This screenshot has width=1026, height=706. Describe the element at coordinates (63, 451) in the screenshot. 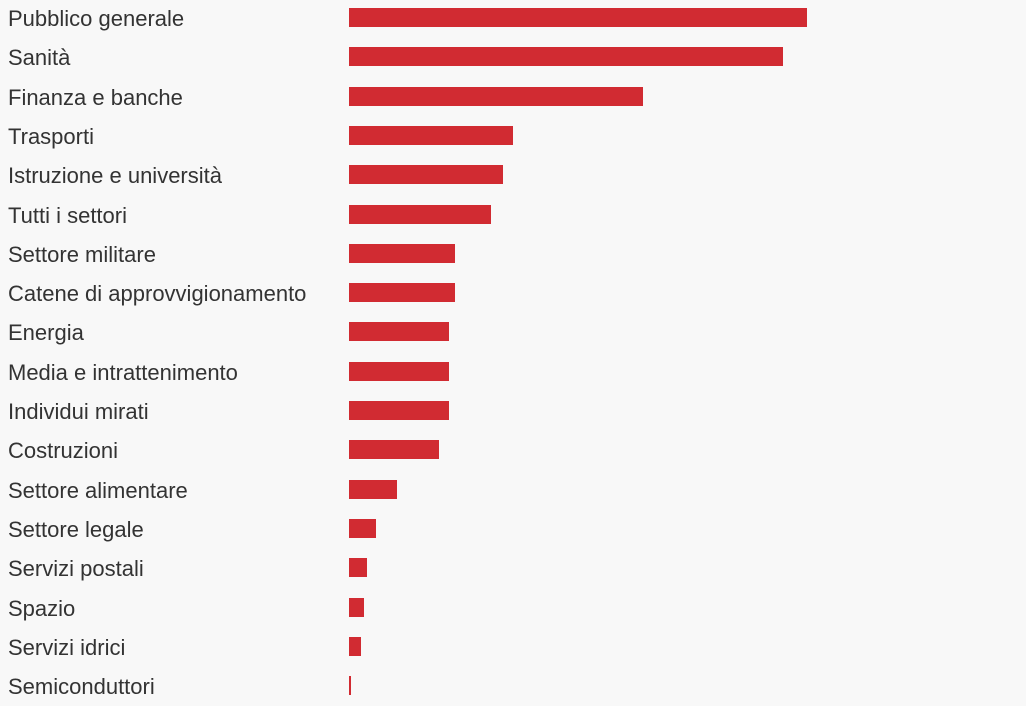

I see `category-label: Costruzioni` at that location.